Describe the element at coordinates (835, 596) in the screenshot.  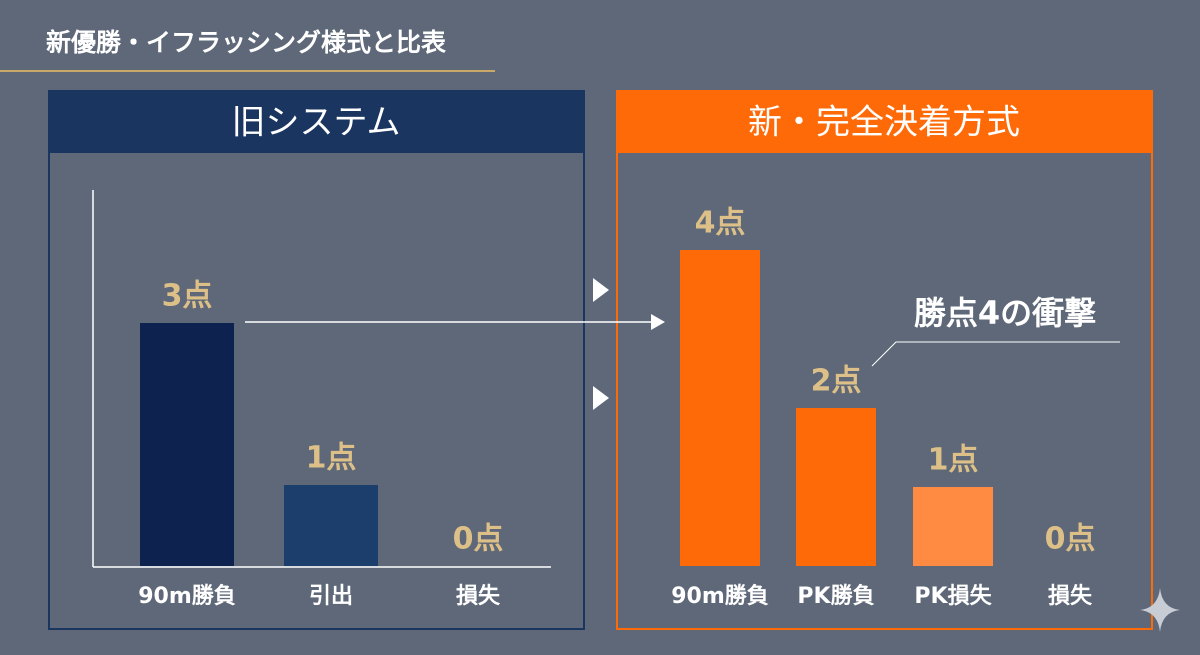
I see `x-tick-label: PK勝負` at that location.